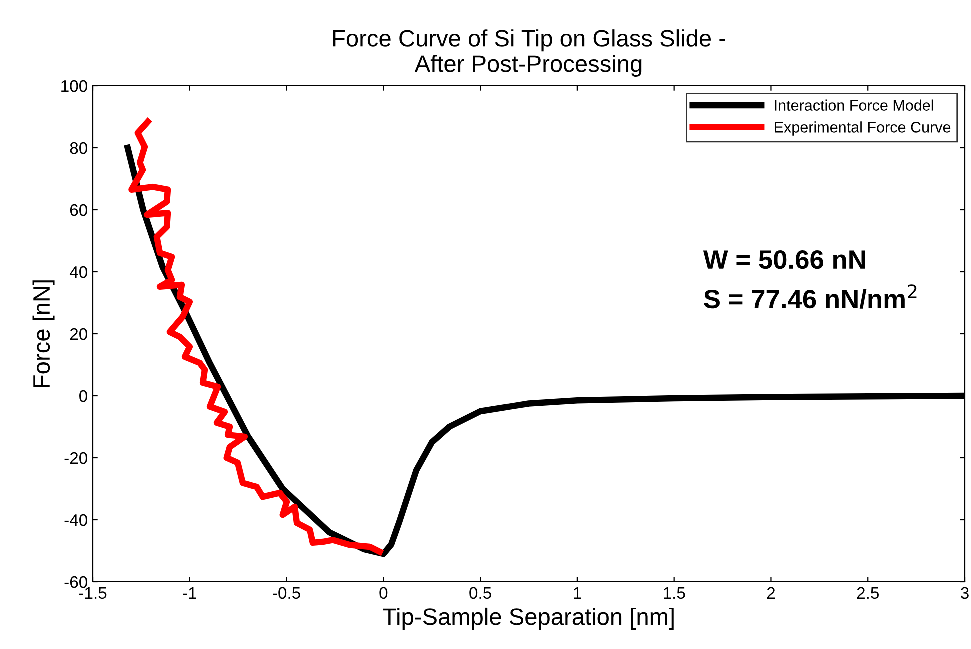 This screenshot has width=971, height=649. Describe the element at coordinates (784, 260) in the screenshot. I see `annotation: W = 50.66 nN` at that location.